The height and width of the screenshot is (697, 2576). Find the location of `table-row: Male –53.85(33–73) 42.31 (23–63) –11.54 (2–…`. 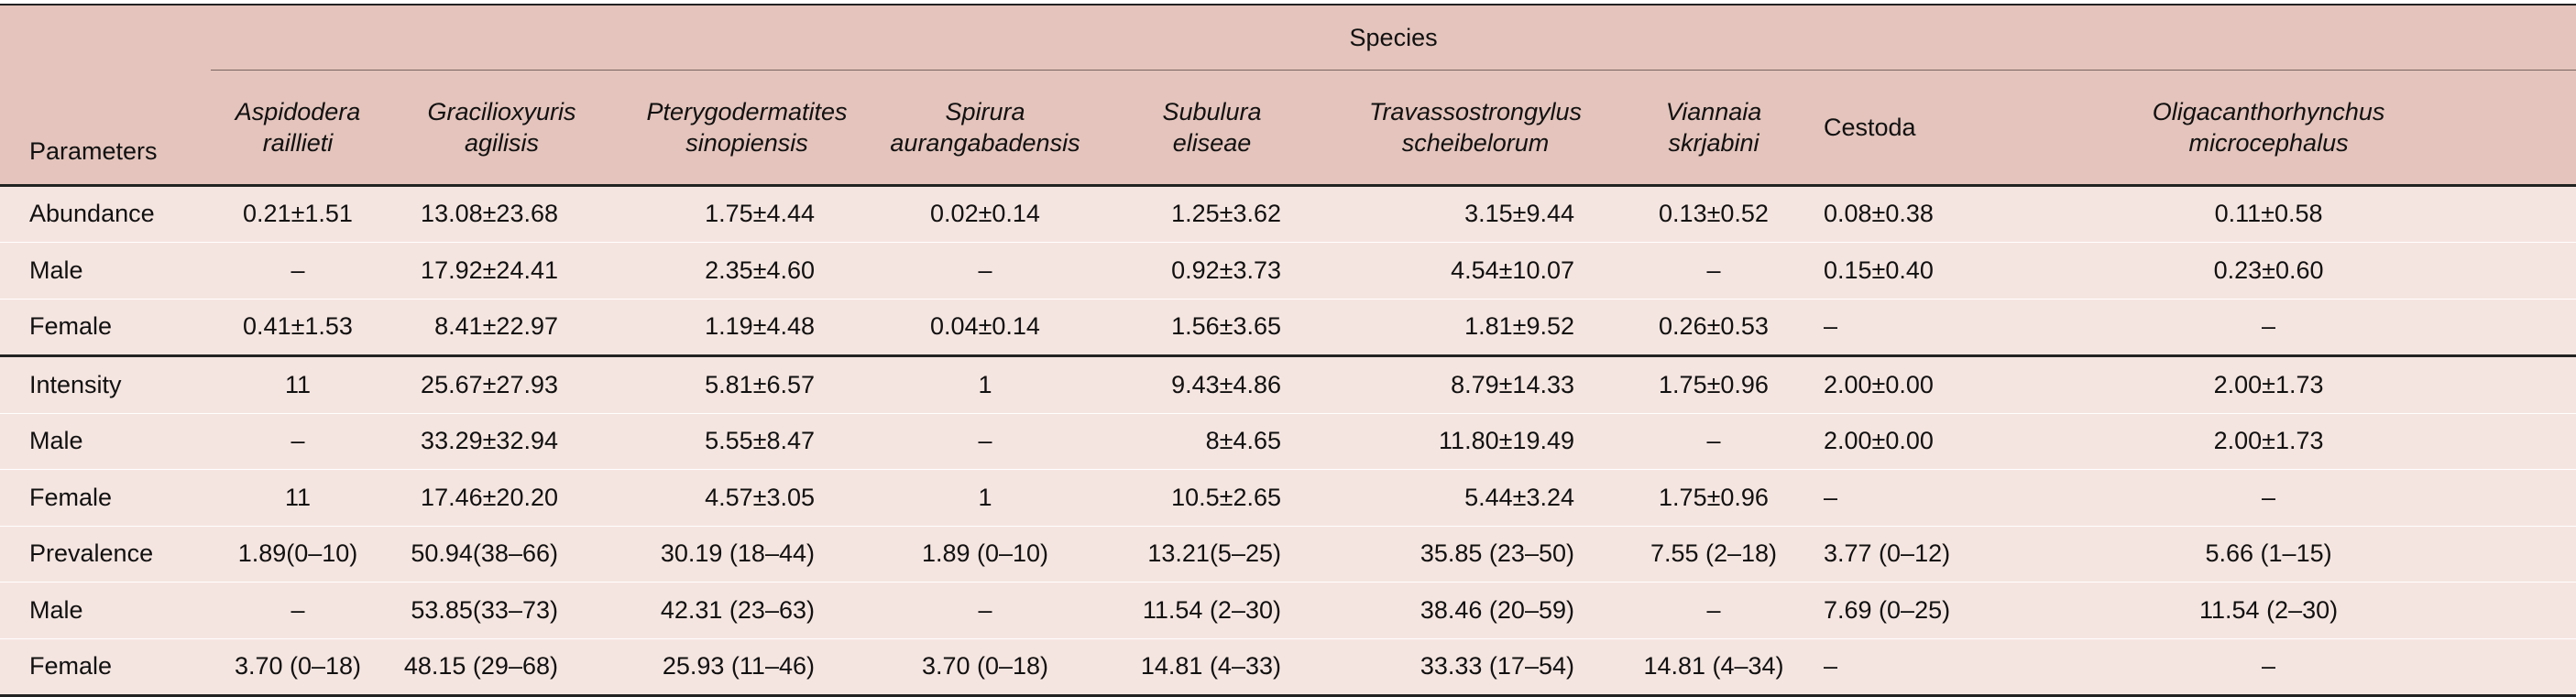

table-row: Male –53.85(33–73) 42.31 (23–63) –11.54 (2–… is located at coordinates (1288, 610).